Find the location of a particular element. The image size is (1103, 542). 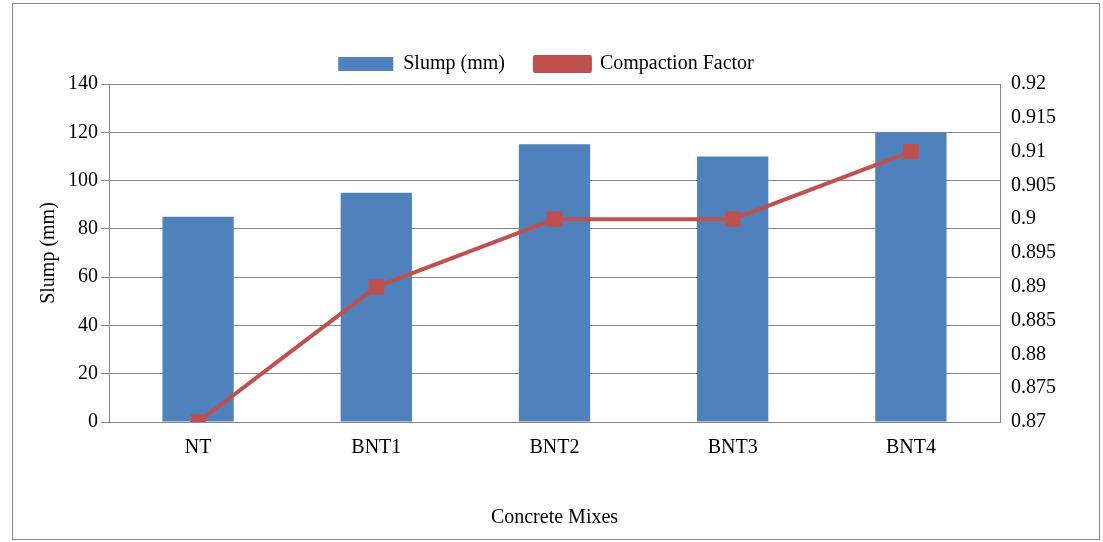

y2-tick-label: 0.905 is located at coordinates (1033, 183).